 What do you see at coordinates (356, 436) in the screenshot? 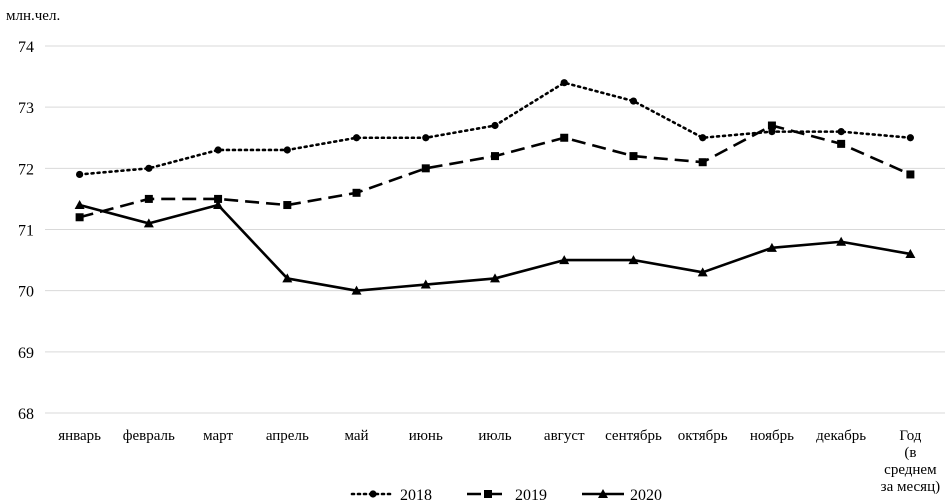
I see `x-tick-label: май` at bounding box center [356, 436].